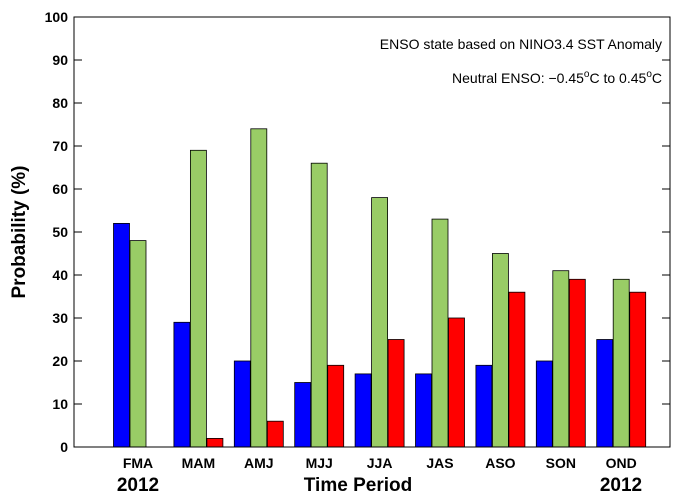  Describe the element at coordinates (57, 17) in the screenshot. I see `y-tick-label-100: 100` at that location.